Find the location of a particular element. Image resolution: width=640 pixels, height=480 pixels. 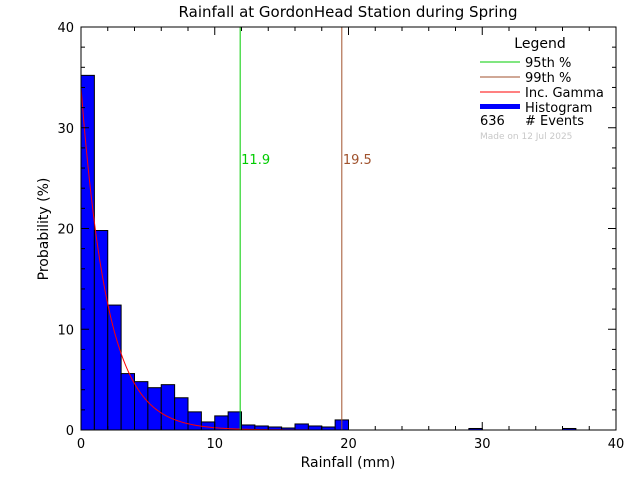

x-tick-label-4: 40 is located at coordinates (616, 444).